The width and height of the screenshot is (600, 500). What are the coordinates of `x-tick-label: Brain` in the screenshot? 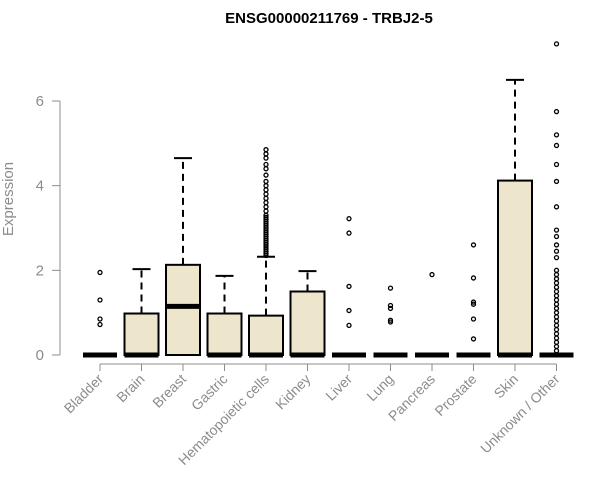 It's located at (130, 388).